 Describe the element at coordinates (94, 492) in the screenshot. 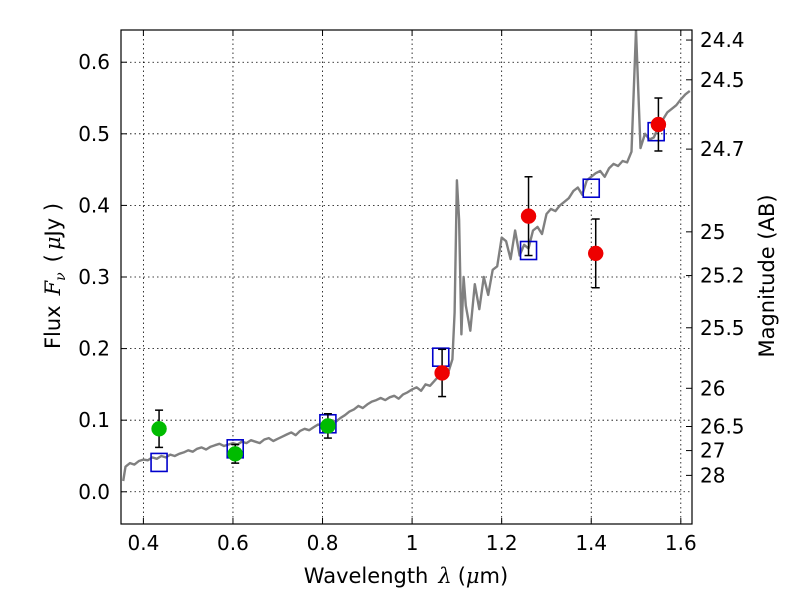

I see `y-tick-label: 0.0` at that location.